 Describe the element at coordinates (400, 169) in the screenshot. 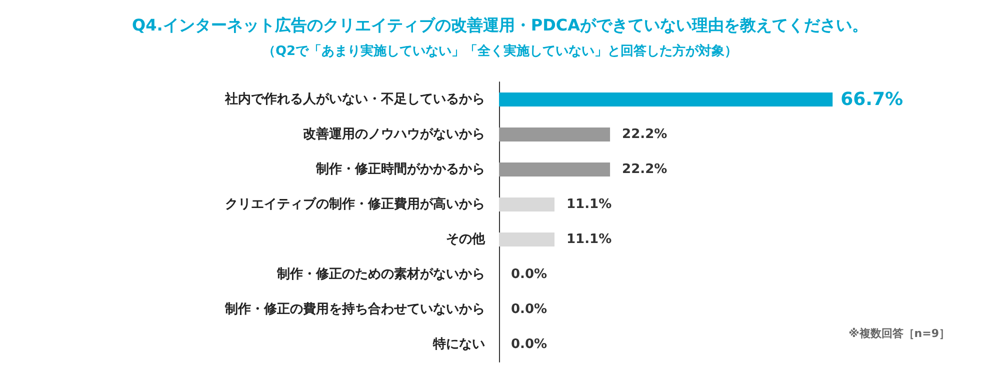

I see `y-tick-label: 制作・修正時間がかかるから` at that location.